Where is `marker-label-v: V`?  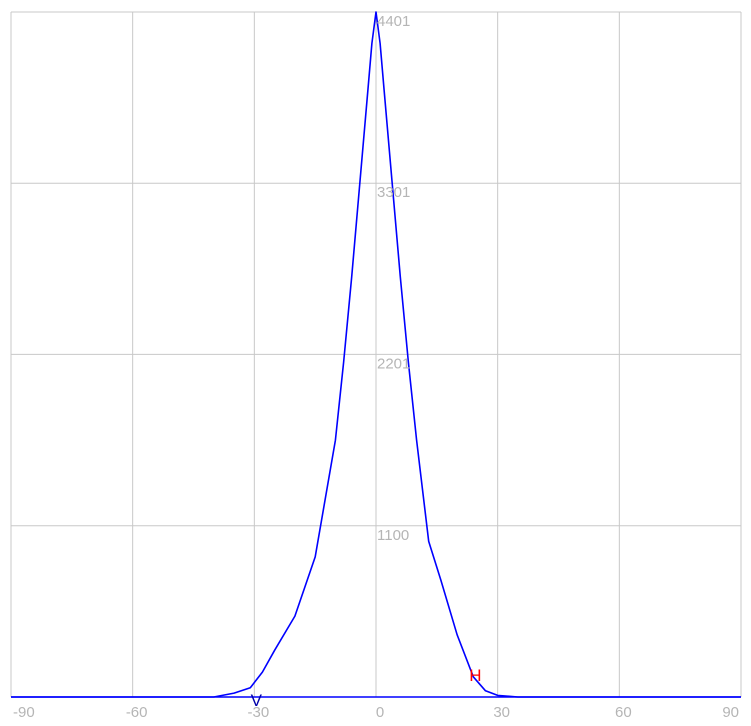
marker-label-v: V is located at coordinates (257, 700).